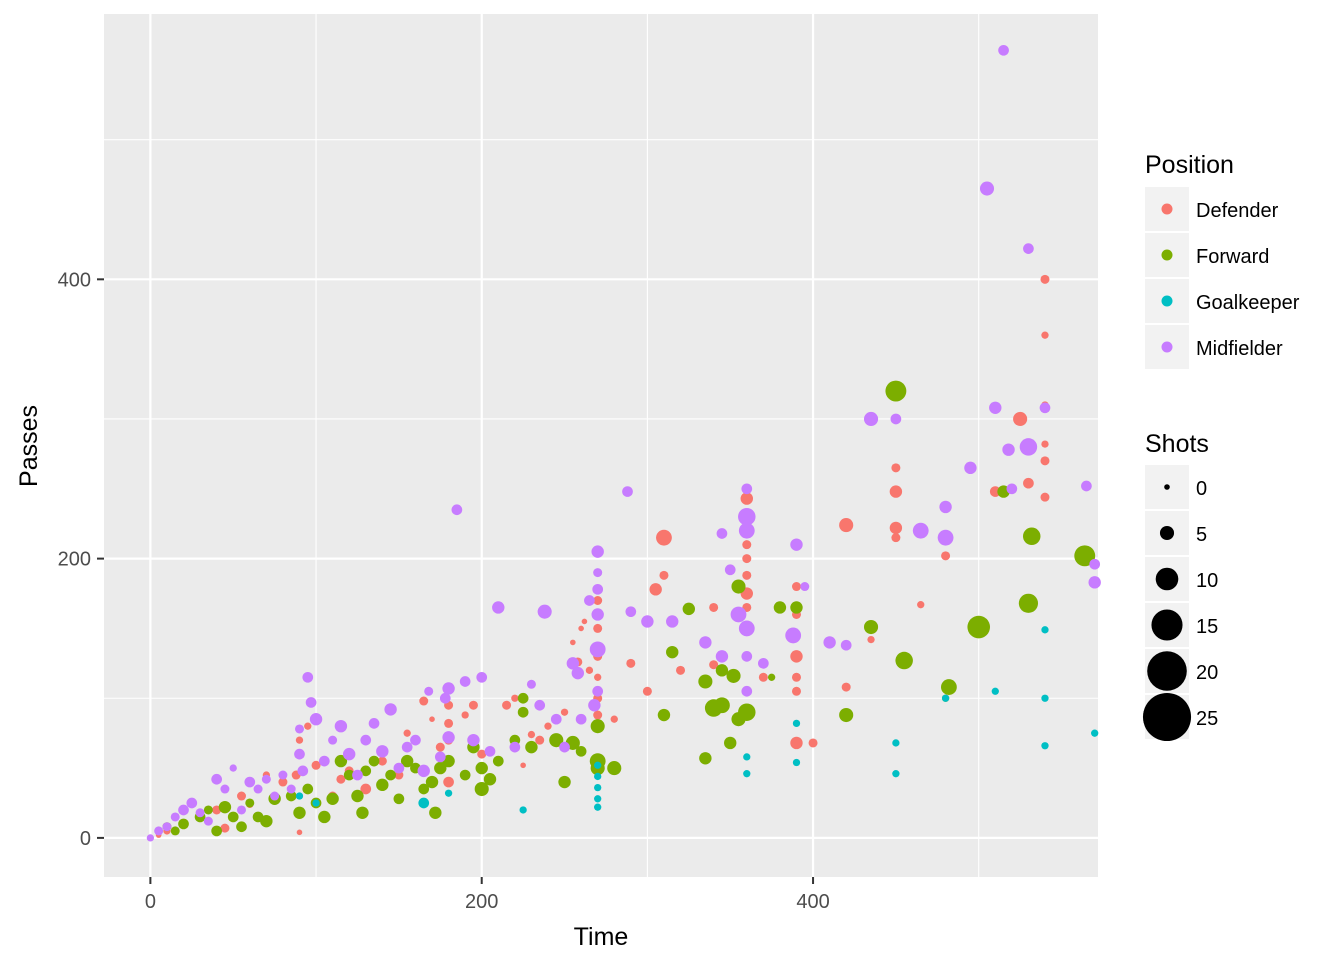 This screenshot has width=1344, height=960. I want to click on shots-legend-title: Shots, so click(1177, 444).